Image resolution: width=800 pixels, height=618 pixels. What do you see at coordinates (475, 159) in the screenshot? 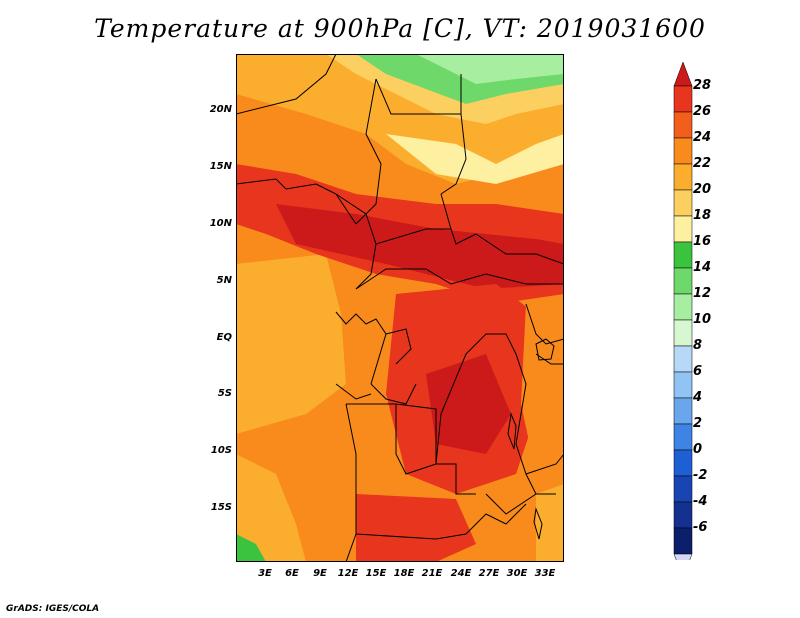
I see `field-18c-band` at bounding box center [475, 159].